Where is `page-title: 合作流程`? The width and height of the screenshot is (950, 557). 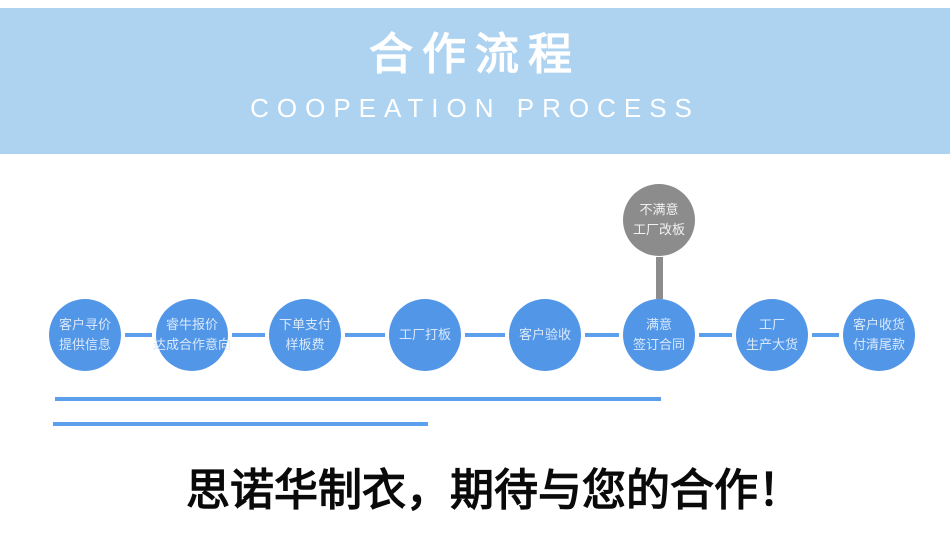
page-title: 合作流程 is located at coordinates (475, 54).